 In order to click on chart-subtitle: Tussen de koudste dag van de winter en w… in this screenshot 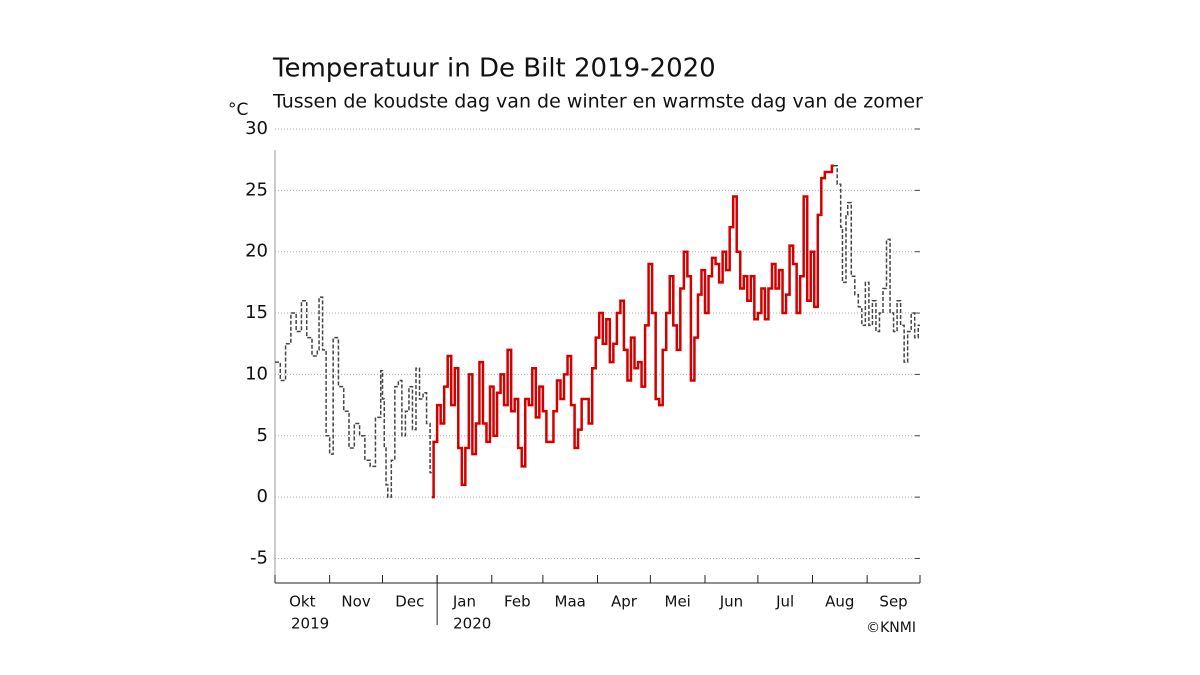, I will do `click(597, 102)`.